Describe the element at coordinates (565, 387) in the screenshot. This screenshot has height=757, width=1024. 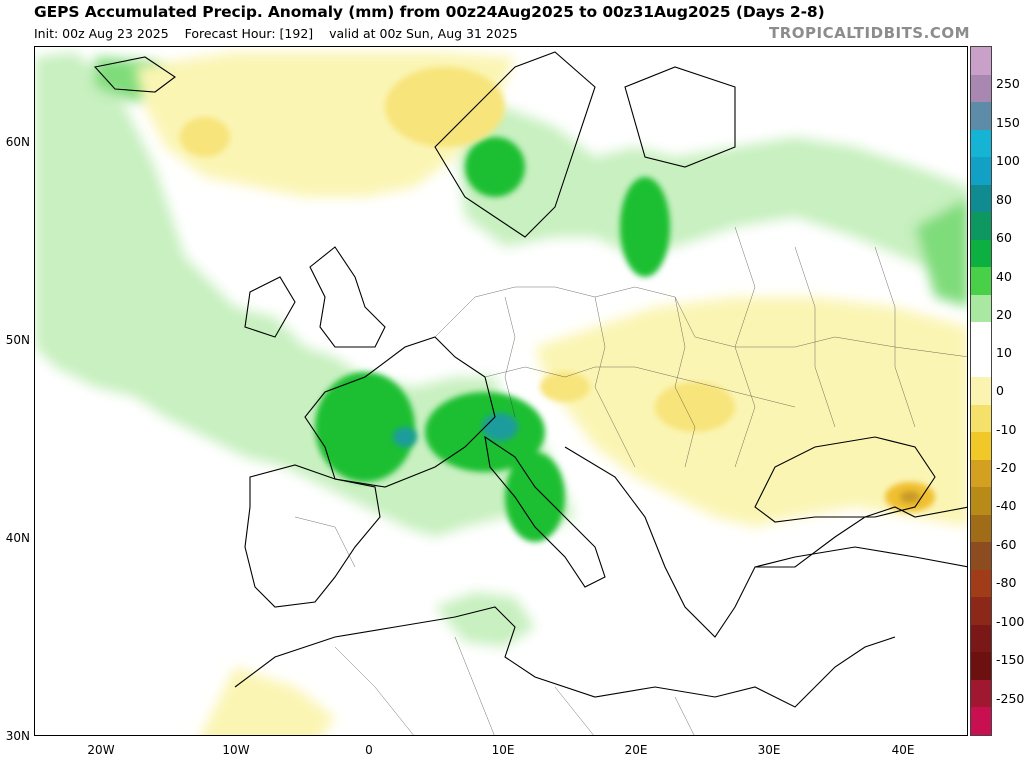
I see `dry-core-pannonia` at that location.